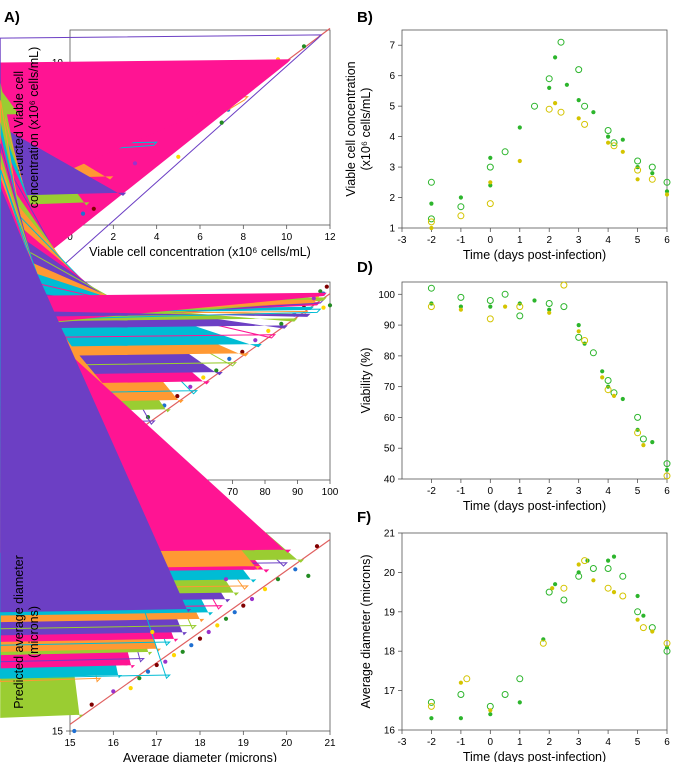 This screenshot has width=682, height=762. What do you see at coordinates (390, 387) in the screenshot?
I see `y-tick-label: 70` at bounding box center [390, 387].